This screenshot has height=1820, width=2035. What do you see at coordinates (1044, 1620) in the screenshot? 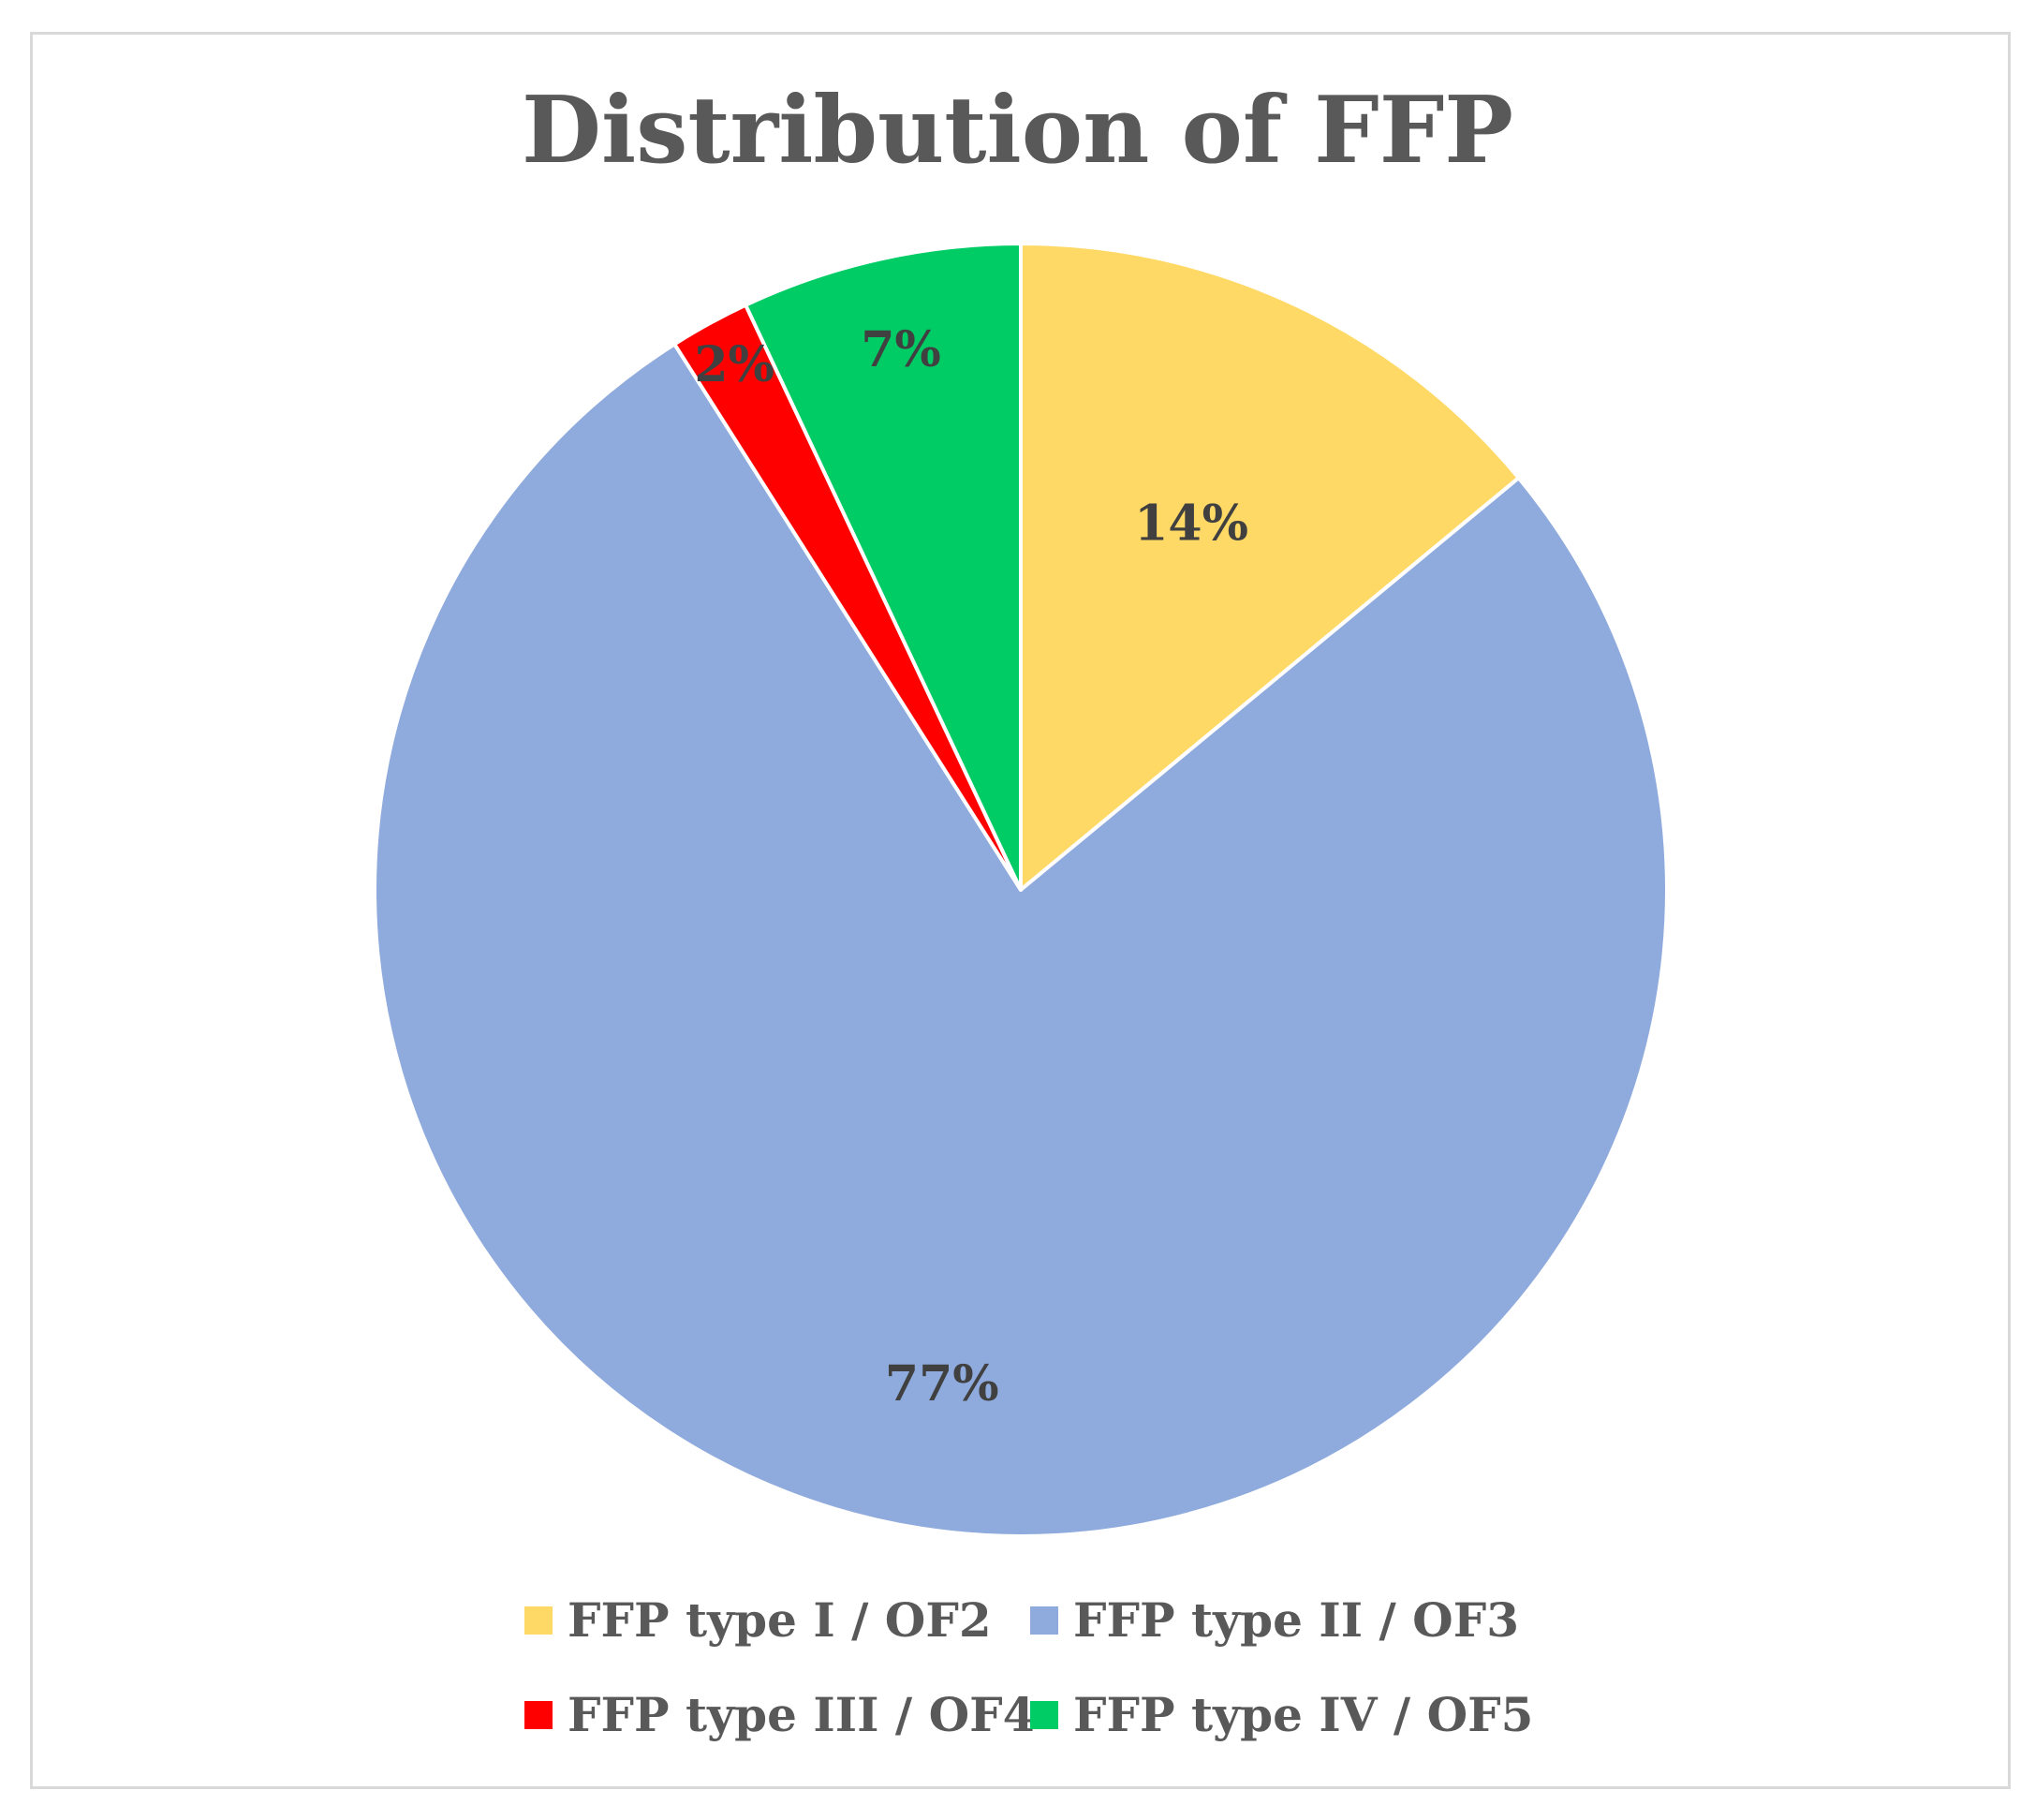
I see `legend-swatch-type-ii` at bounding box center [1044, 1620].